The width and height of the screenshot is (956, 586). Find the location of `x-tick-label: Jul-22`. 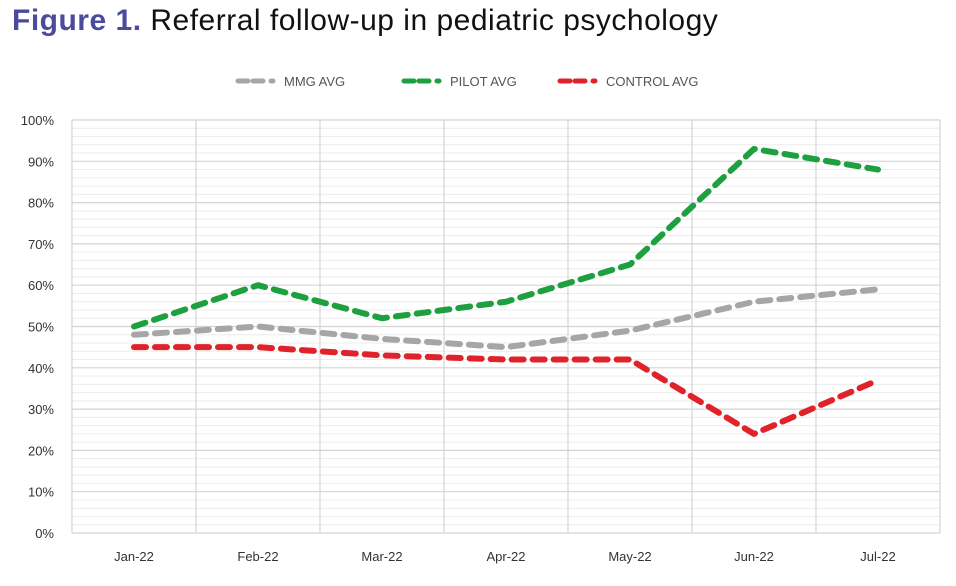

x-tick-label: Jul-22 is located at coordinates (877, 556).